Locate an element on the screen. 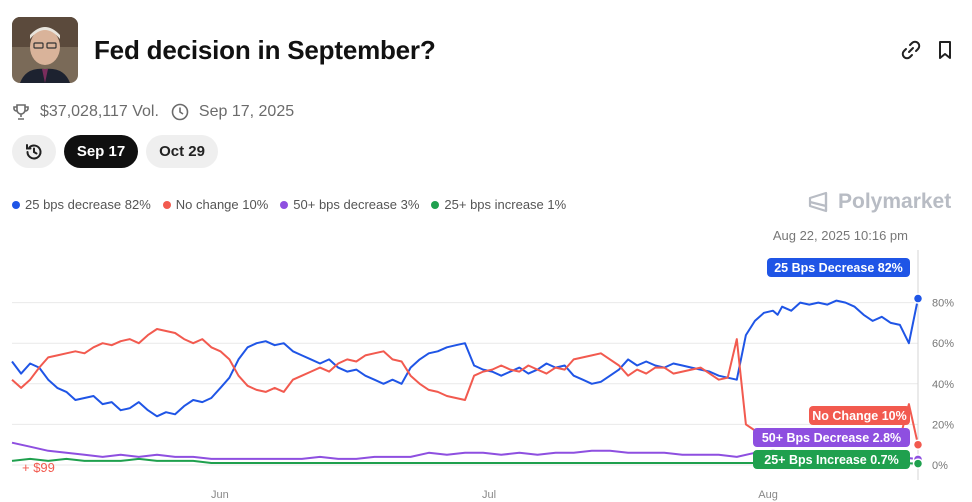 This screenshot has height=502, width=972. series-end-label-1: No Change 10% is located at coordinates (859, 416).